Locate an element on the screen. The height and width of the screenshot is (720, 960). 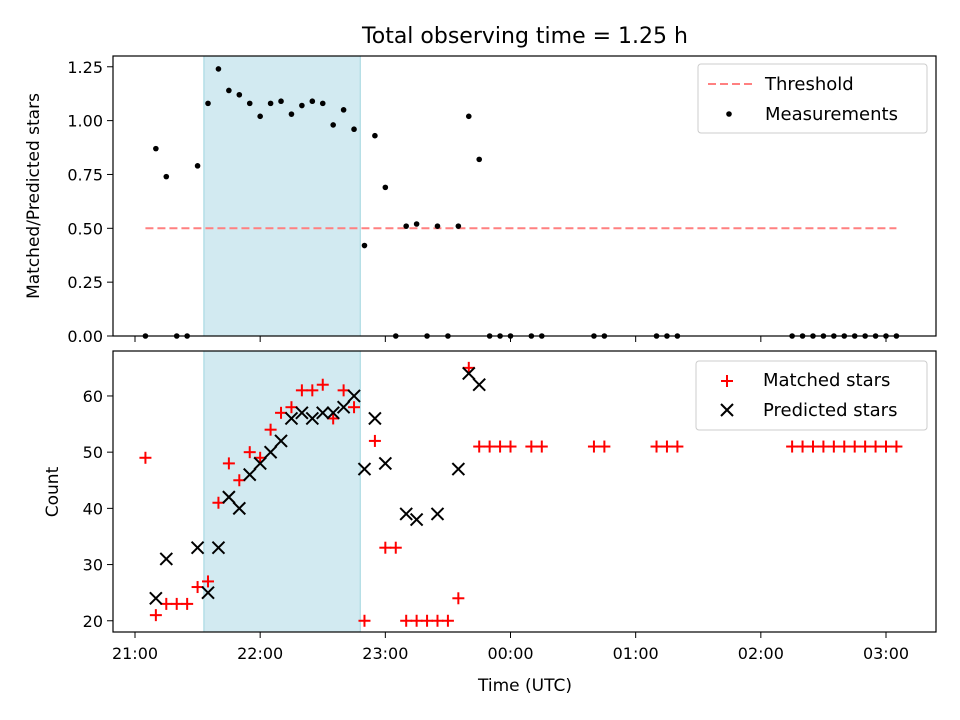
bottom-legend-box is located at coordinates (811, 395).